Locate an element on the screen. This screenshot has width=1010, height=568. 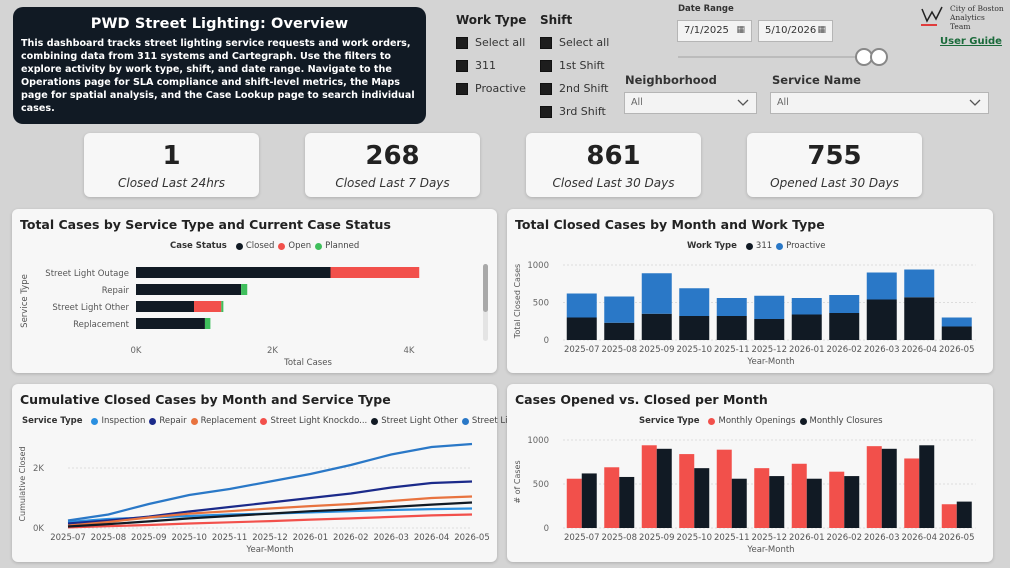
date-slider-track is located at coordinates (780, 57).